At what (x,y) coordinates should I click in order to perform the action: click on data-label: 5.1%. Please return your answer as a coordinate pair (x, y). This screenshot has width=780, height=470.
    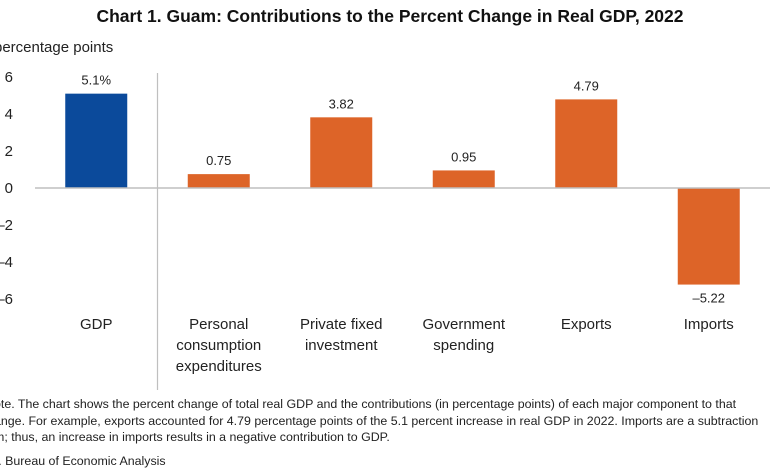
    Looking at the image, I should click on (96, 80).